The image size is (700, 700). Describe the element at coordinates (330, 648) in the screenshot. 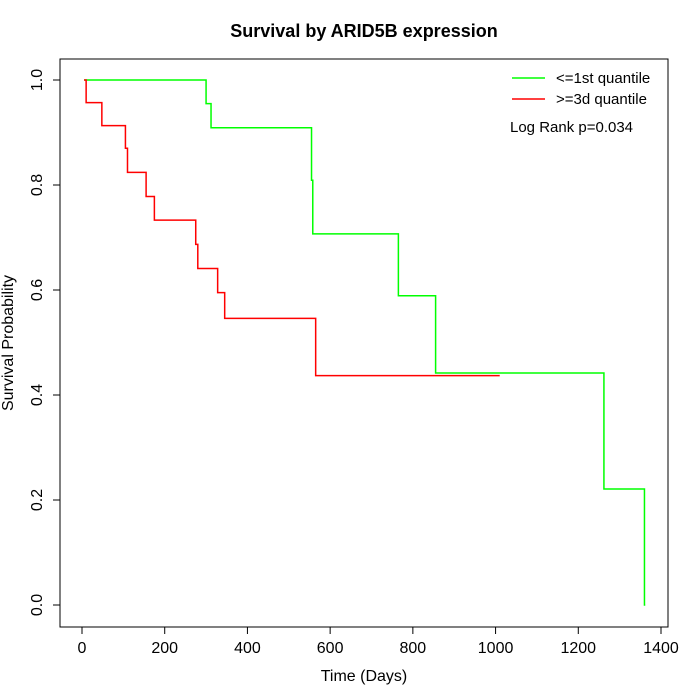

I see `x-tick-label: 600` at that location.